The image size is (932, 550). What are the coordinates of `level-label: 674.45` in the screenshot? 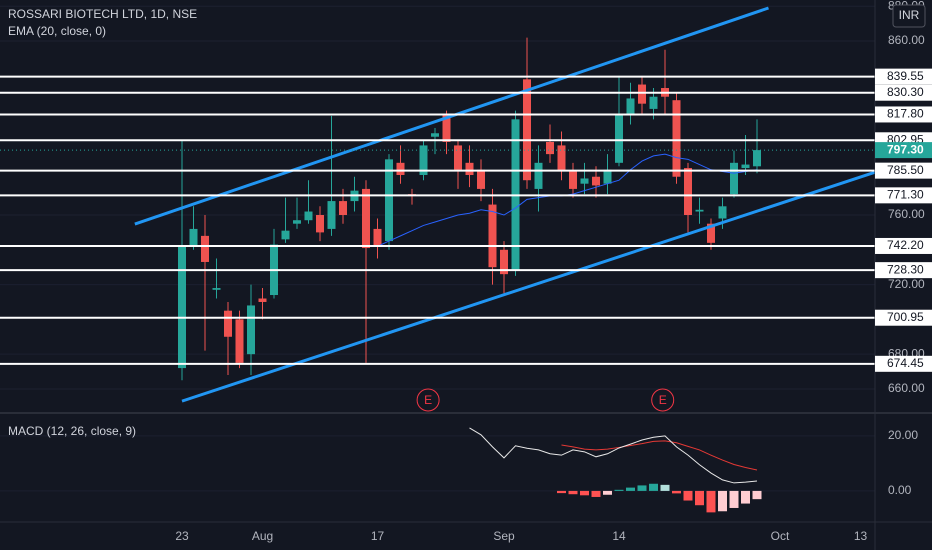 It's located at (905, 363).